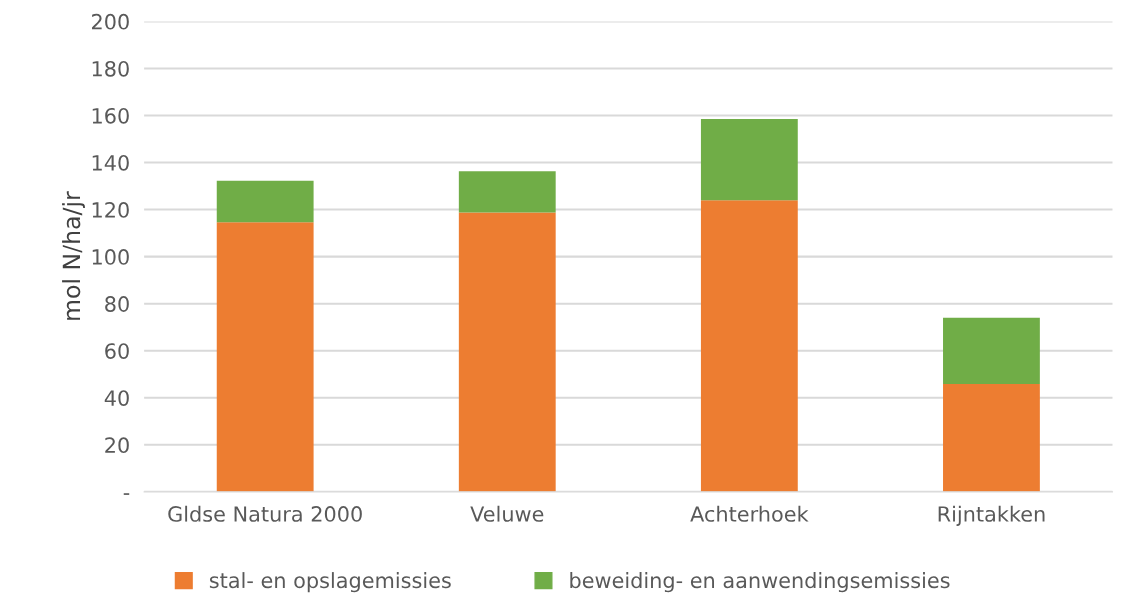  What do you see at coordinates (110, 257) in the screenshot?
I see `y-tick-label: 100` at bounding box center [110, 257].